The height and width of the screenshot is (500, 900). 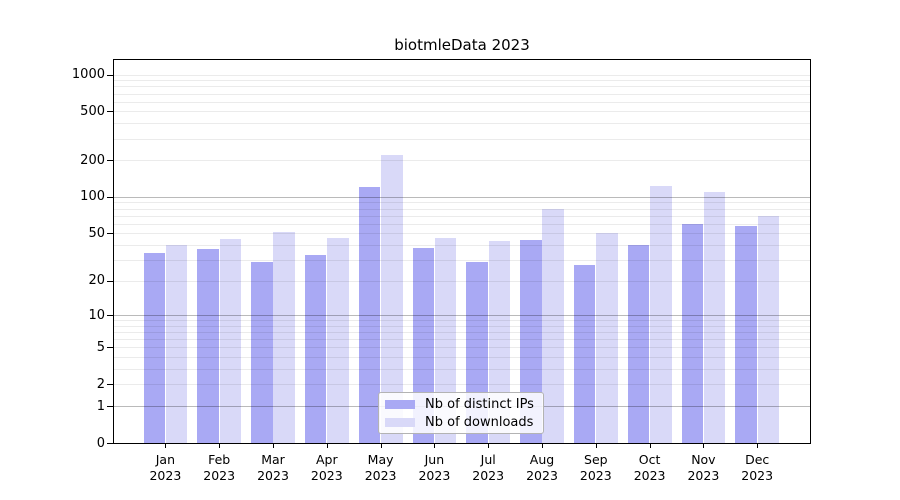 What do you see at coordinates (262, 352) in the screenshot?
I see `bar-mar-distinct-ips` at bounding box center [262, 352].